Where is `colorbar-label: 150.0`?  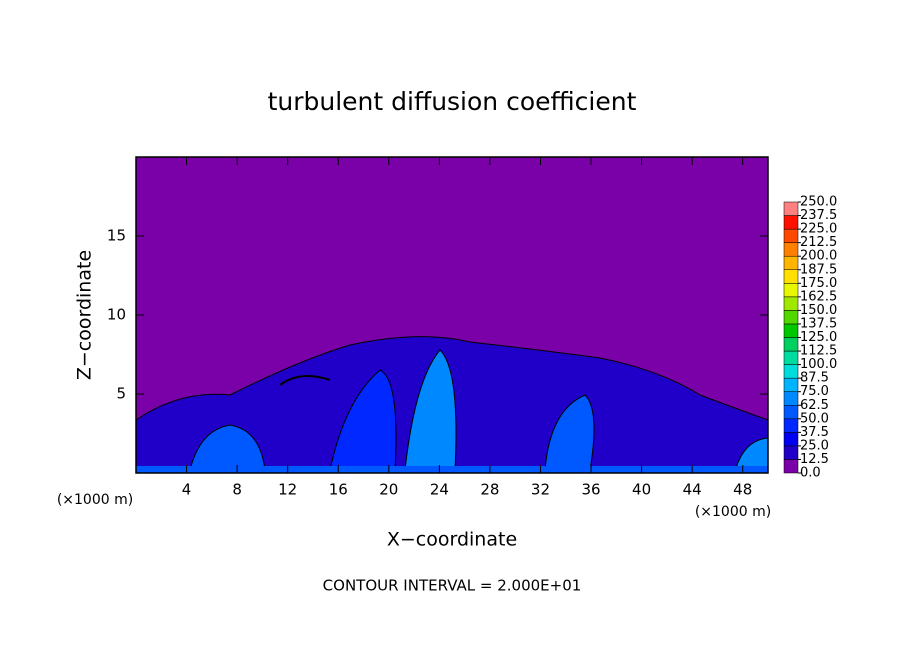
colorbar-label: 150.0 is located at coordinates (818, 310).